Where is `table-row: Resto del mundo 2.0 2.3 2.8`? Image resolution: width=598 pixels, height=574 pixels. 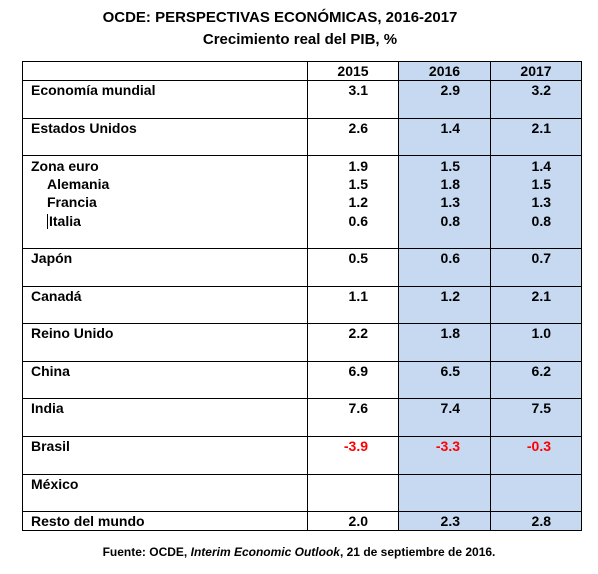
table-row: Resto del mundo 2.0 2.3 2.8 is located at coordinates (302, 521).